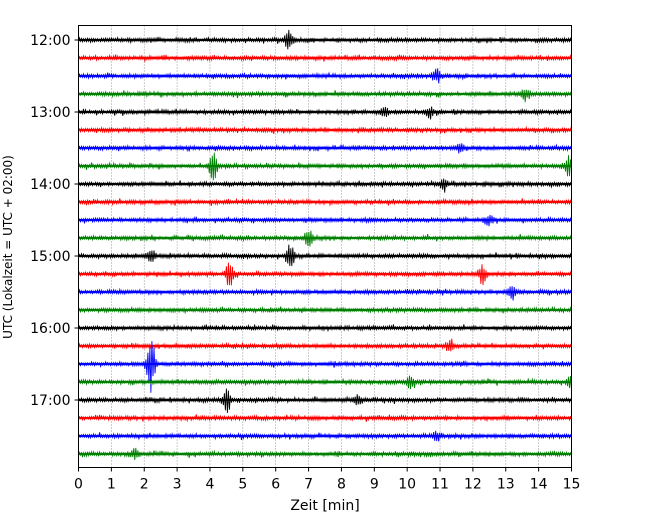  I want to click on x-tick-label: 10, so click(407, 485).